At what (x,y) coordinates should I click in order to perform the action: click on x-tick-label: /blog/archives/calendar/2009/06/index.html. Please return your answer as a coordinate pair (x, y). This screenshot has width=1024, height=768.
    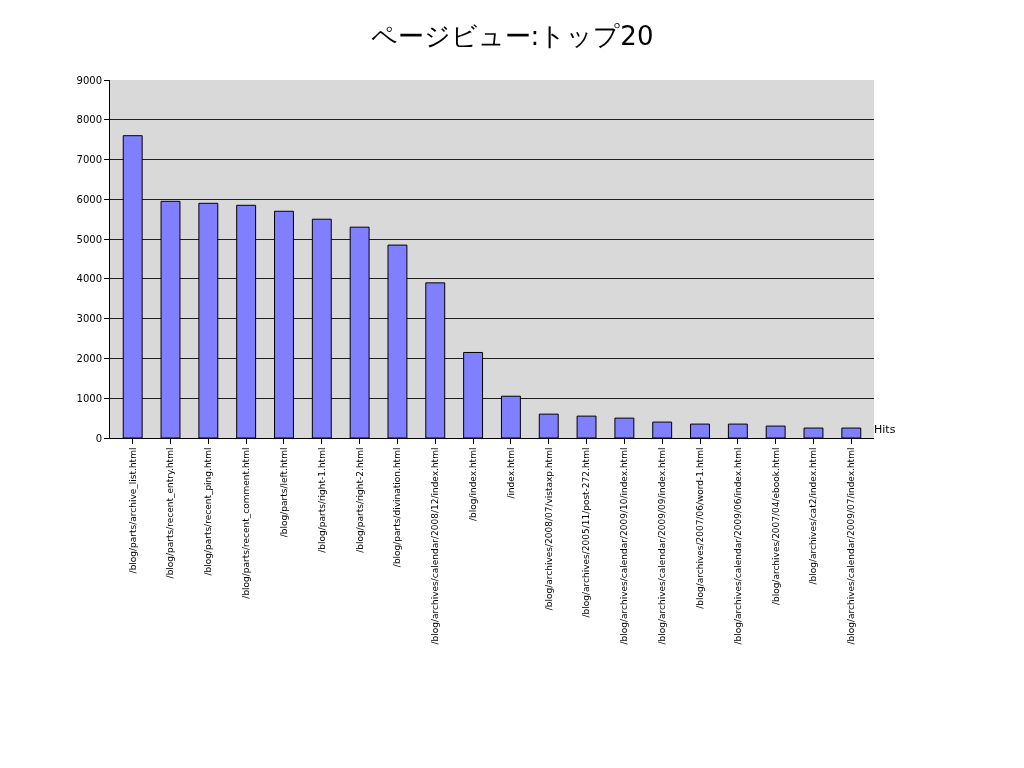
    Looking at the image, I should click on (737, 546).